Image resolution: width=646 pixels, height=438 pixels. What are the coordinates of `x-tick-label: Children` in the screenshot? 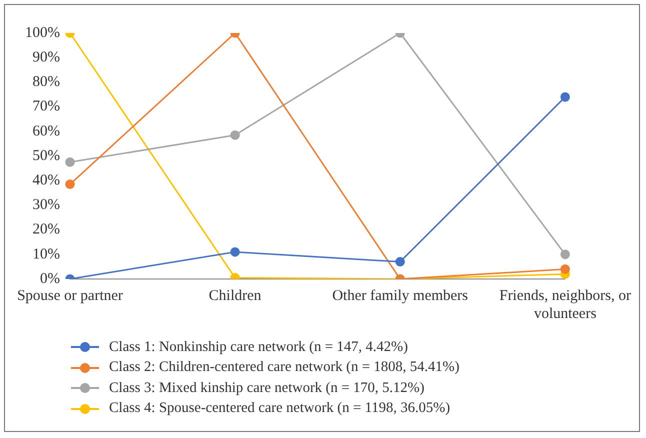 It's located at (235, 296).